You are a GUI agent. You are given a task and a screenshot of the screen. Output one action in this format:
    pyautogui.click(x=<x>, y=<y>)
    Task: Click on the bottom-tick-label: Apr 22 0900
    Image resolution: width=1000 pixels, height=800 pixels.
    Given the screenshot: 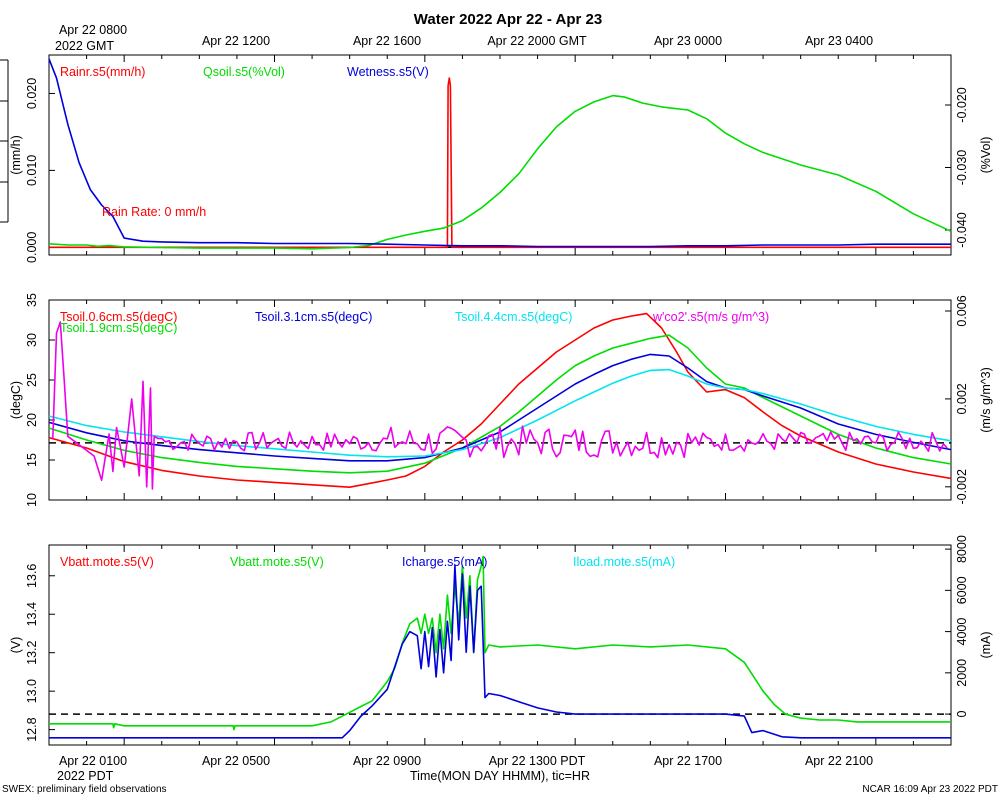 What is the action you would take?
    pyautogui.click(x=387, y=761)
    